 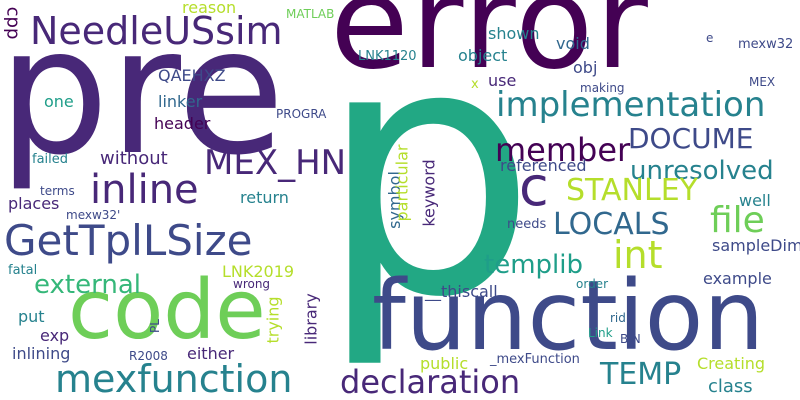 I want to click on word-link: Link, so click(x=600, y=333).